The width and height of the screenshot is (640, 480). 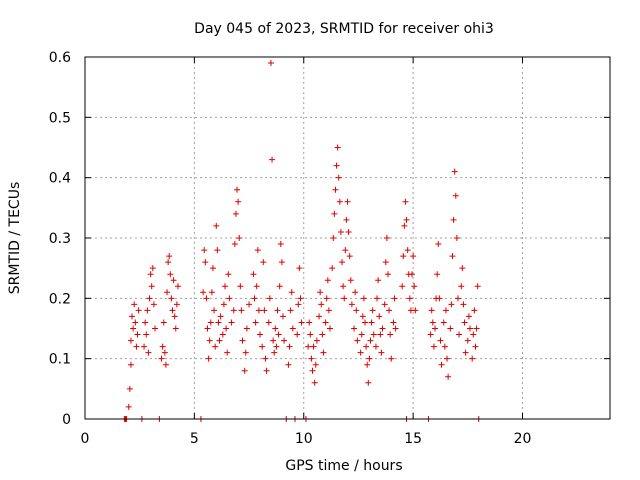 What do you see at coordinates (60, 58) in the screenshot?
I see `y-tick-label: 0.6` at bounding box center [60, 58].